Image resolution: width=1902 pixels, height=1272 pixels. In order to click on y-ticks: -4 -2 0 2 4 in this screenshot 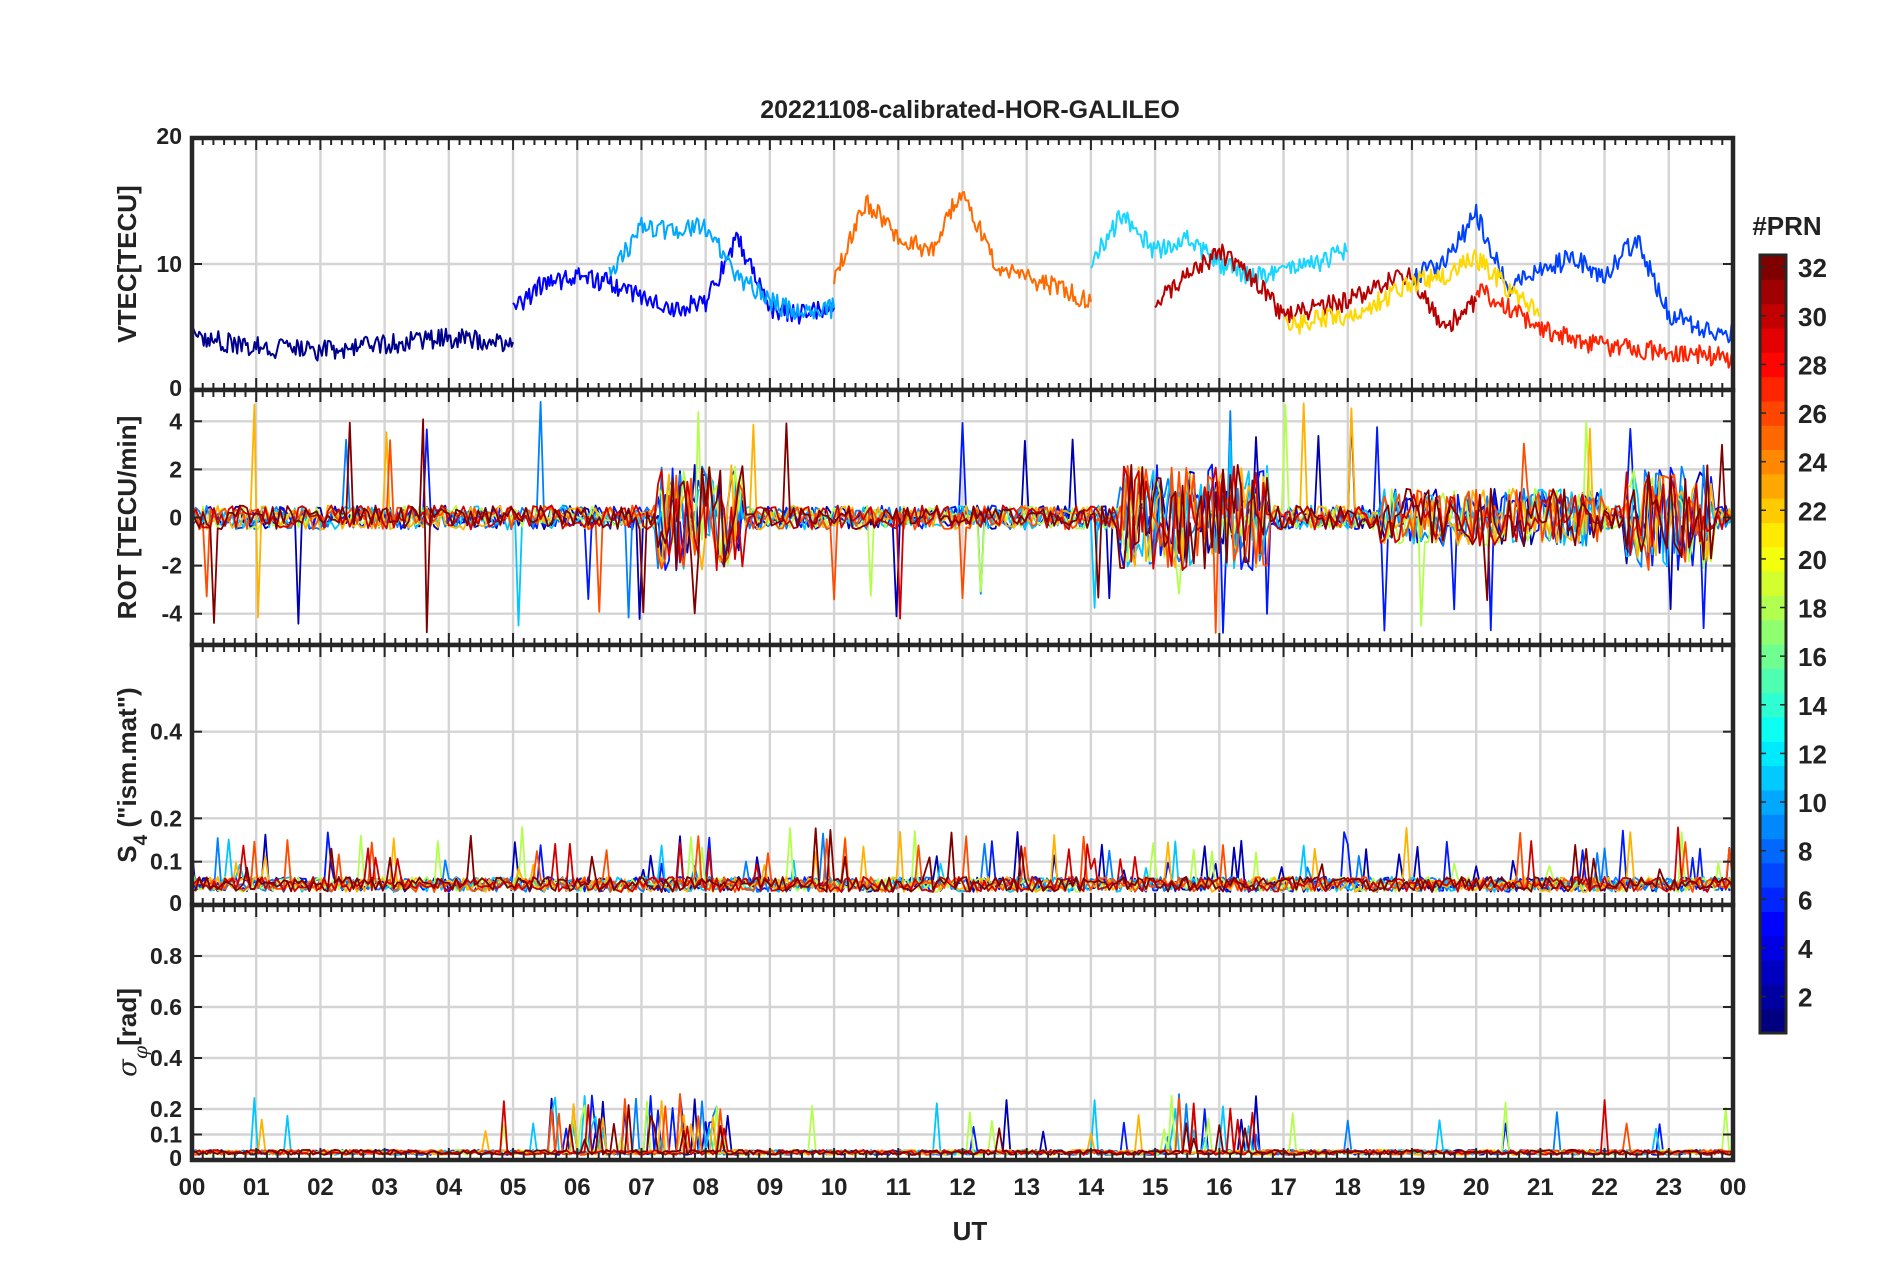, I will do `click(947, 517)`.